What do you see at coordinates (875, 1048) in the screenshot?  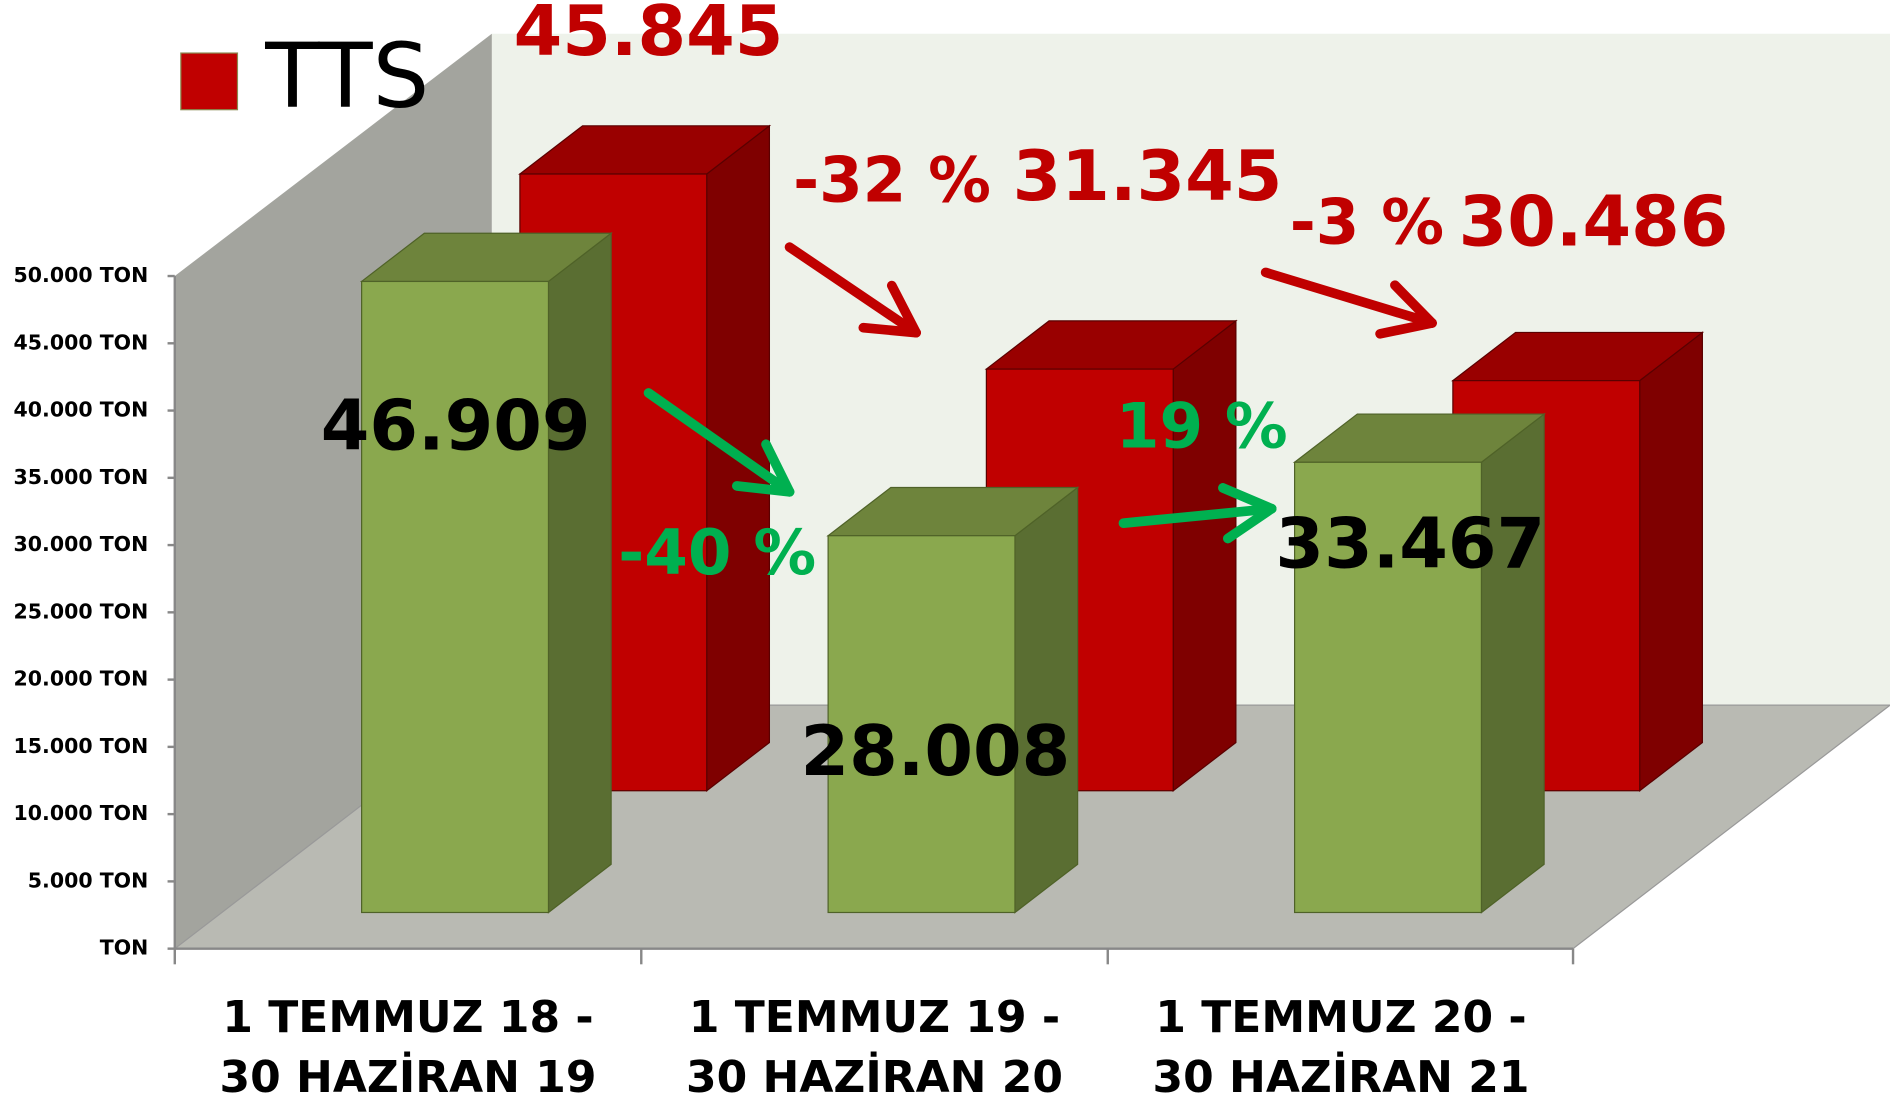 I see `x-tick-label: 1 TEMMUZ 19 - 30 HAZİRAN 20` at bounding box center [875, 1048].